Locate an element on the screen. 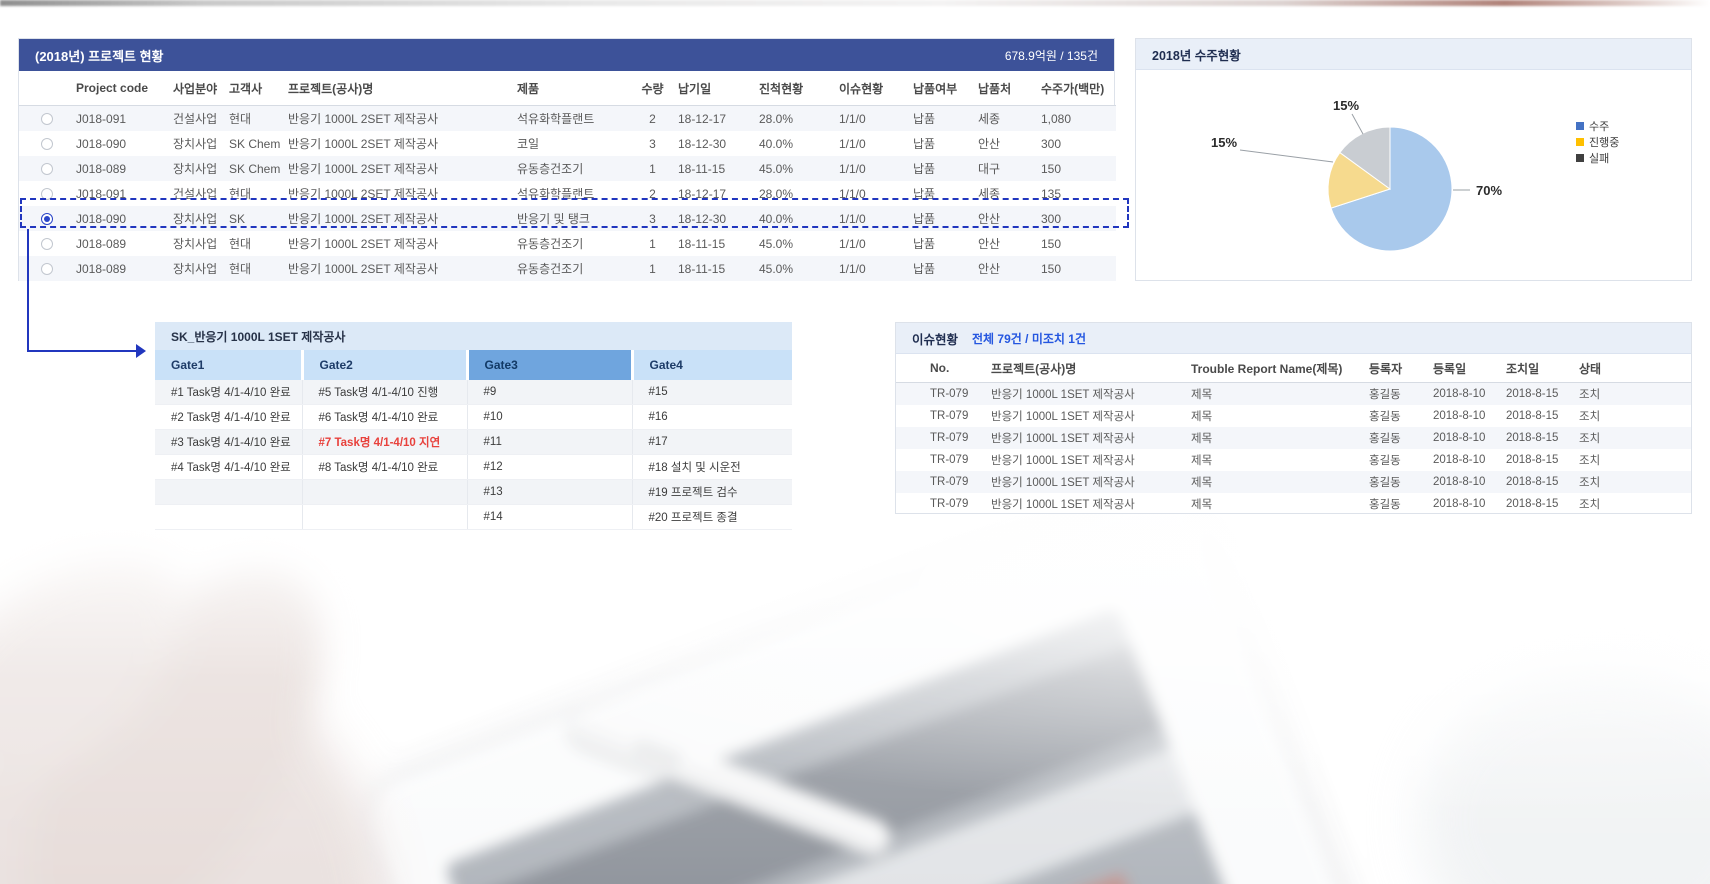 The image size is (1710, 884). issue-cell: 2018-8-15 is located at coordinates (1532, 416).